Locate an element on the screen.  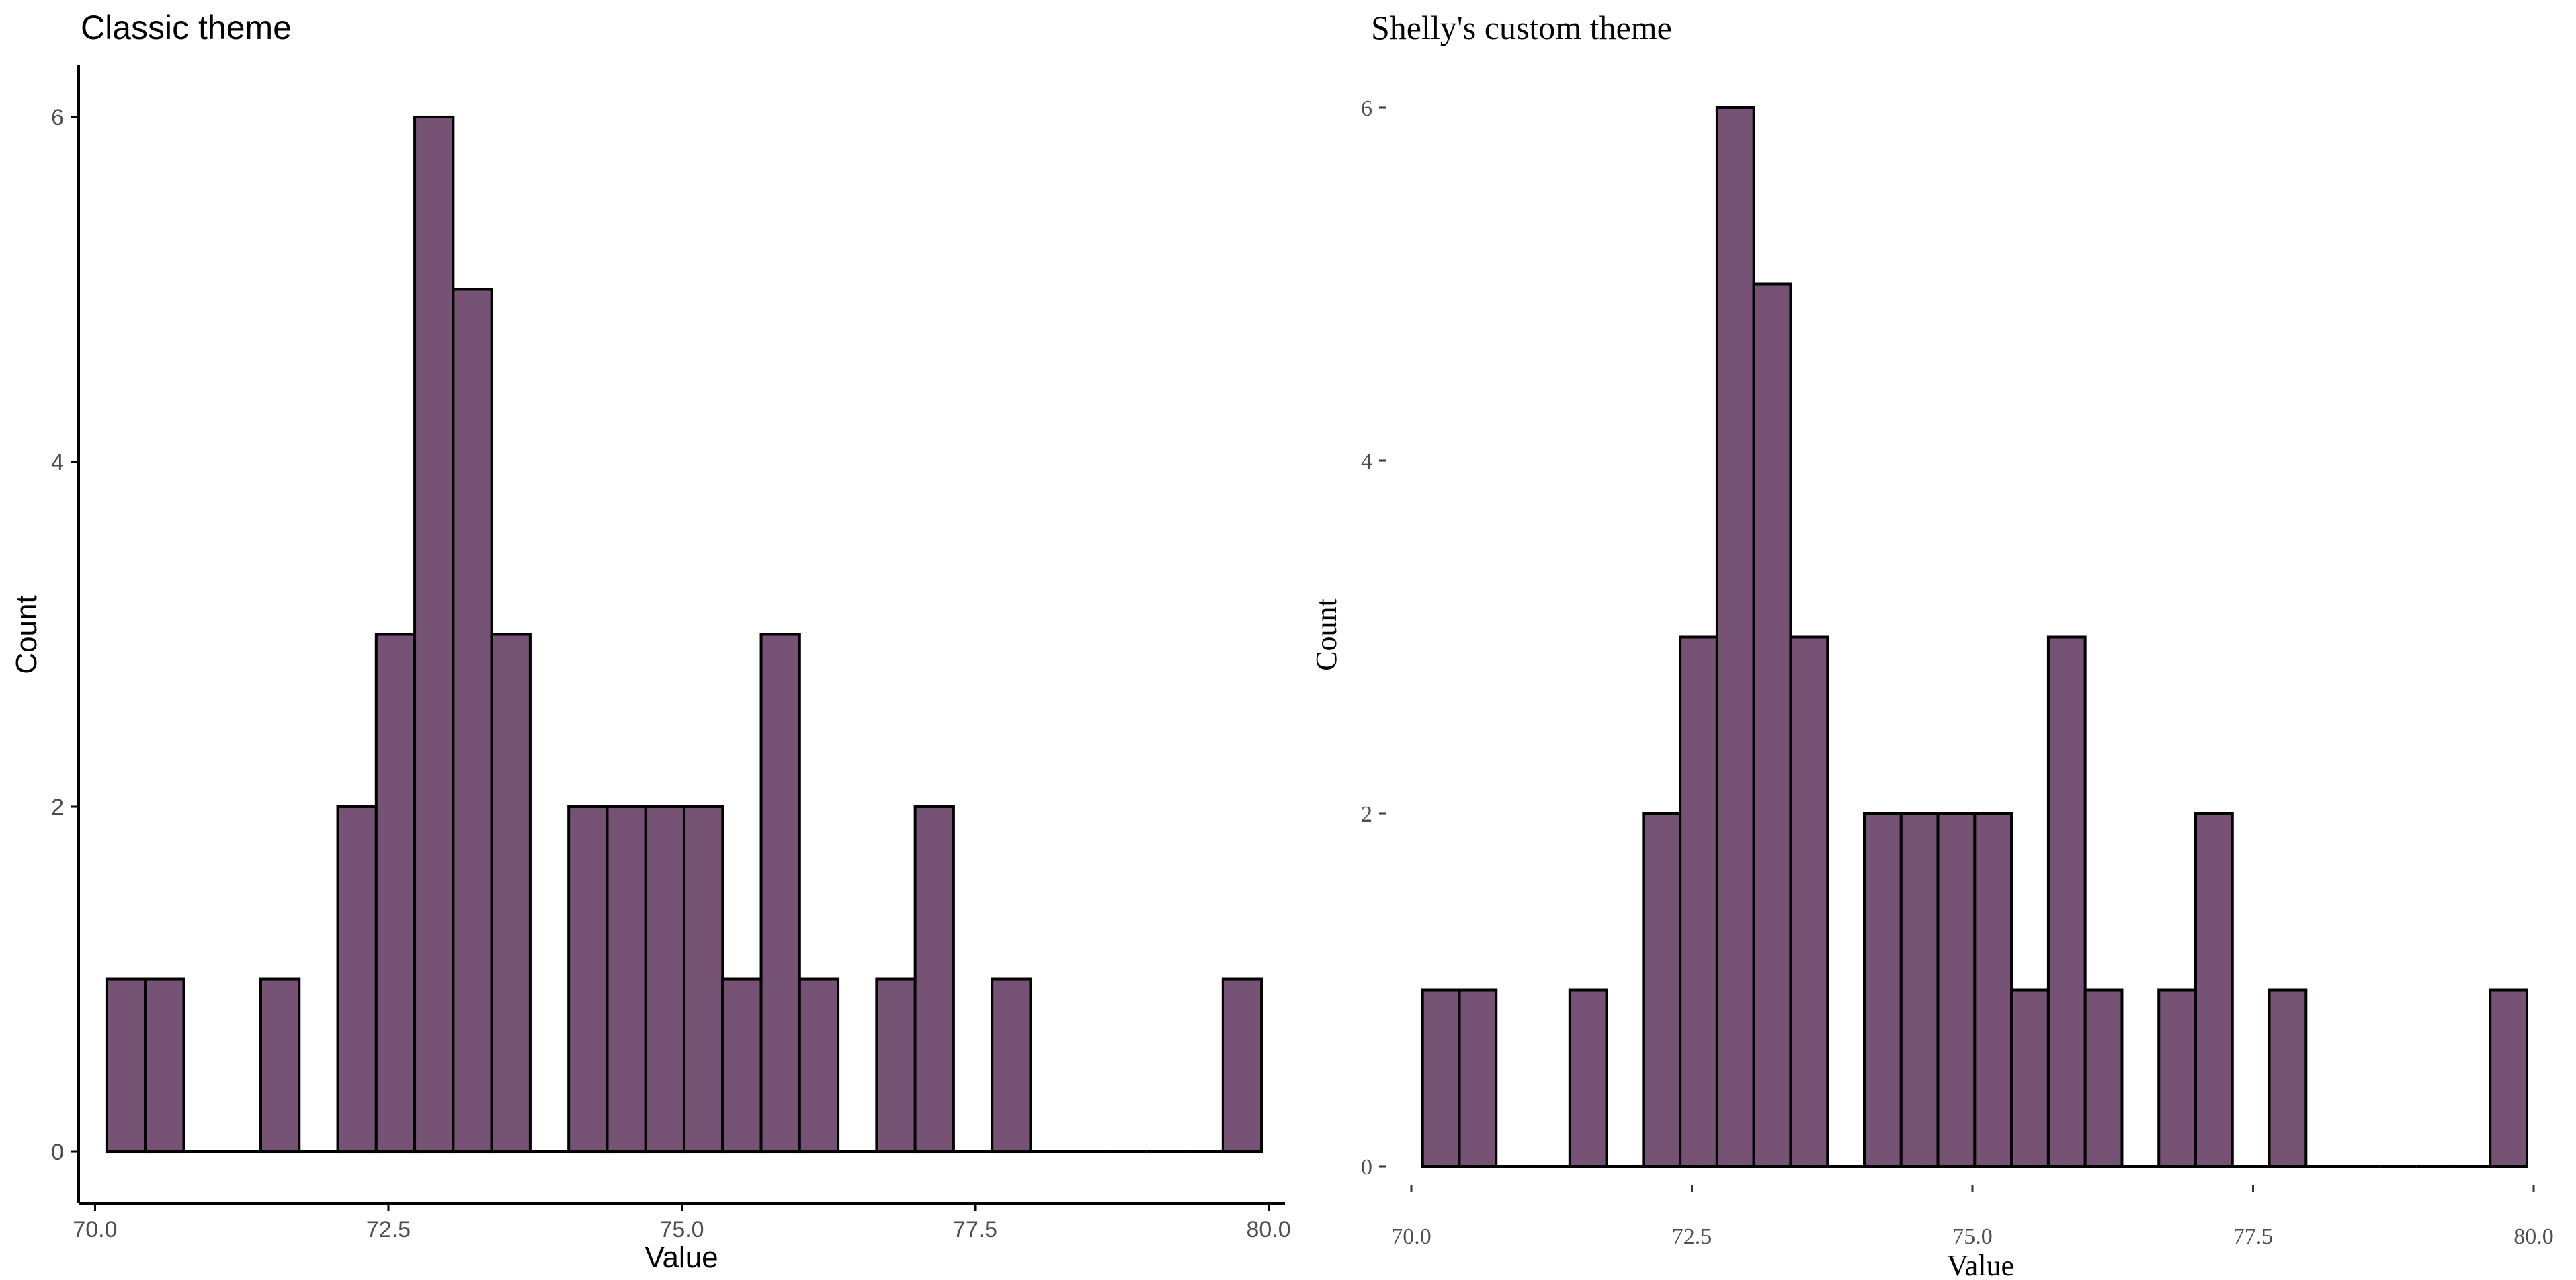
chart-title: Classic theme is located at coordinates (186, 28).